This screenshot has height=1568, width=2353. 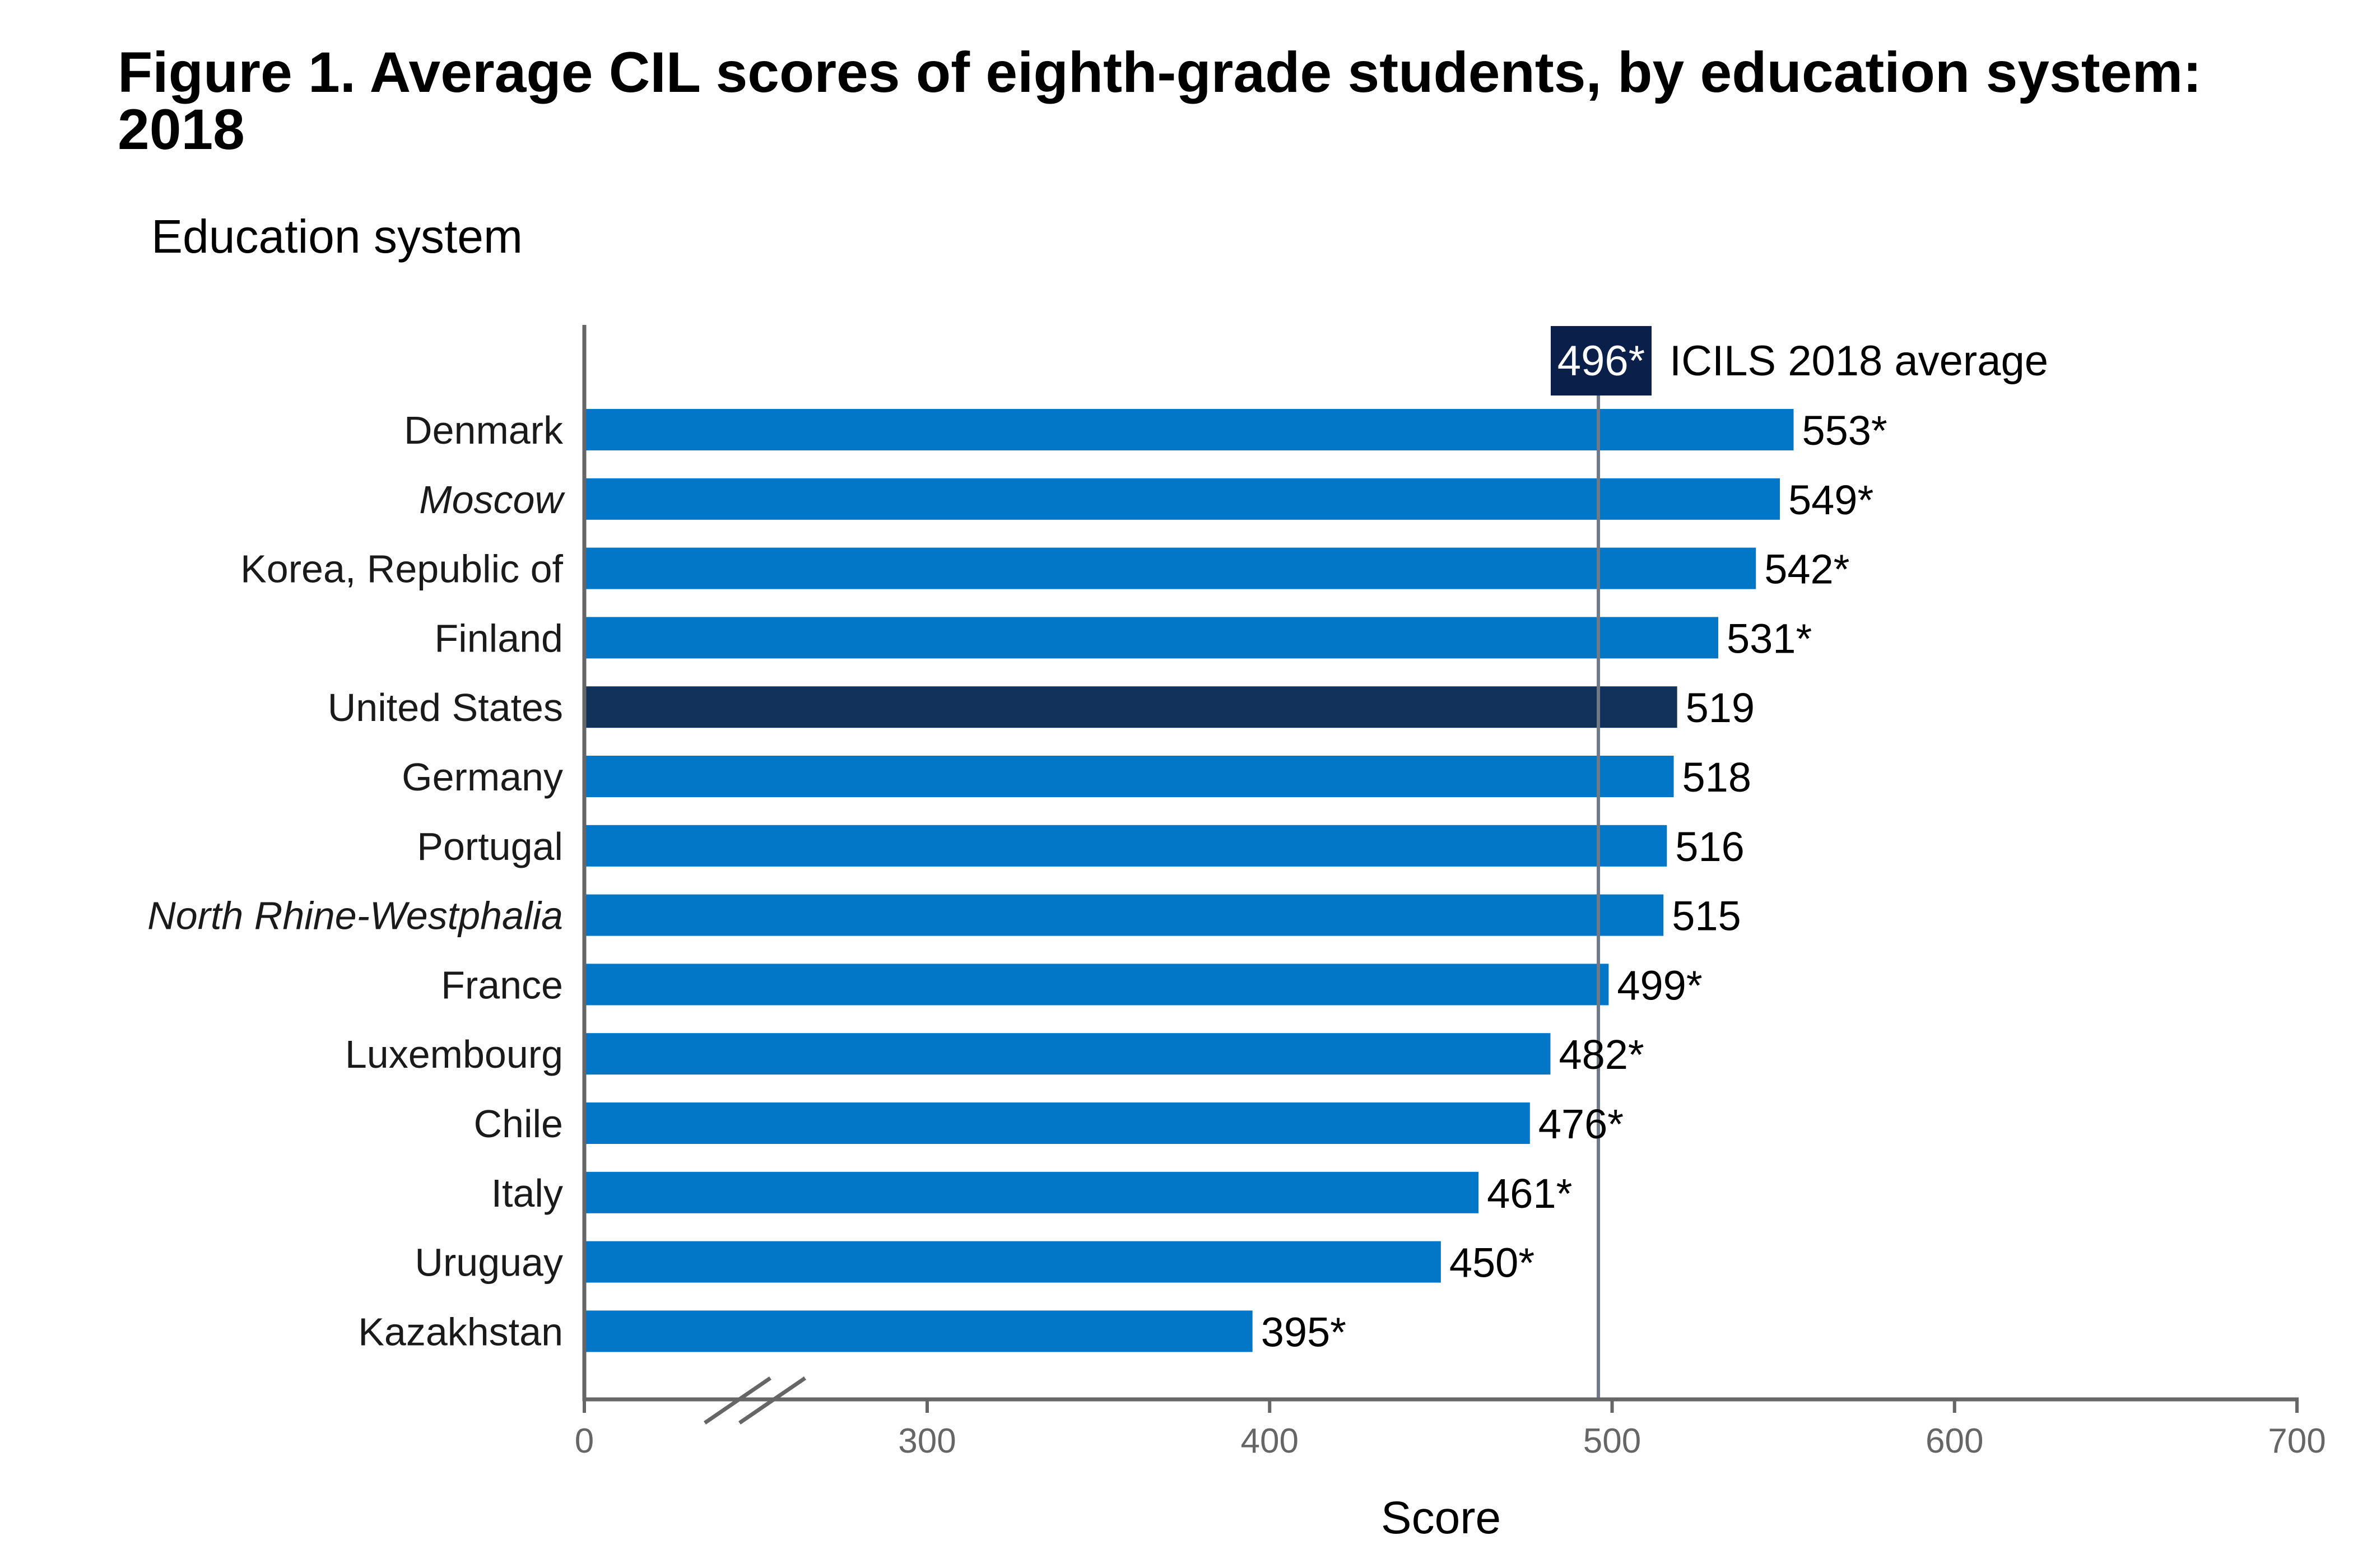 What do you see at coordinates (498, 638) in the screenshot?
I see `category-label: Finland` at bounding box center [498, 638].